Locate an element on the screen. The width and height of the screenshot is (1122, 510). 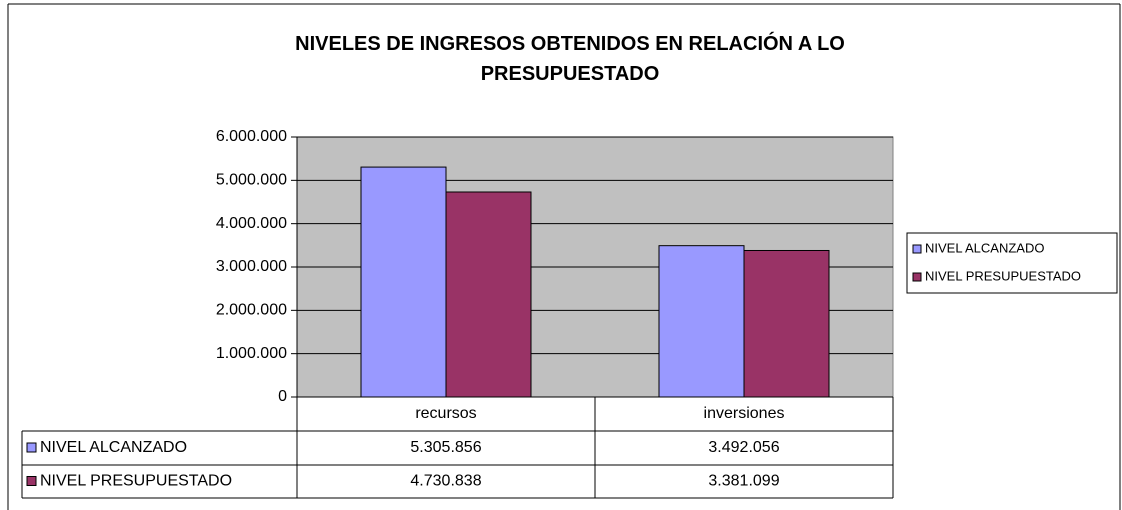
y-tick-label: 6.000.000 is located at coordinates (251, 136).